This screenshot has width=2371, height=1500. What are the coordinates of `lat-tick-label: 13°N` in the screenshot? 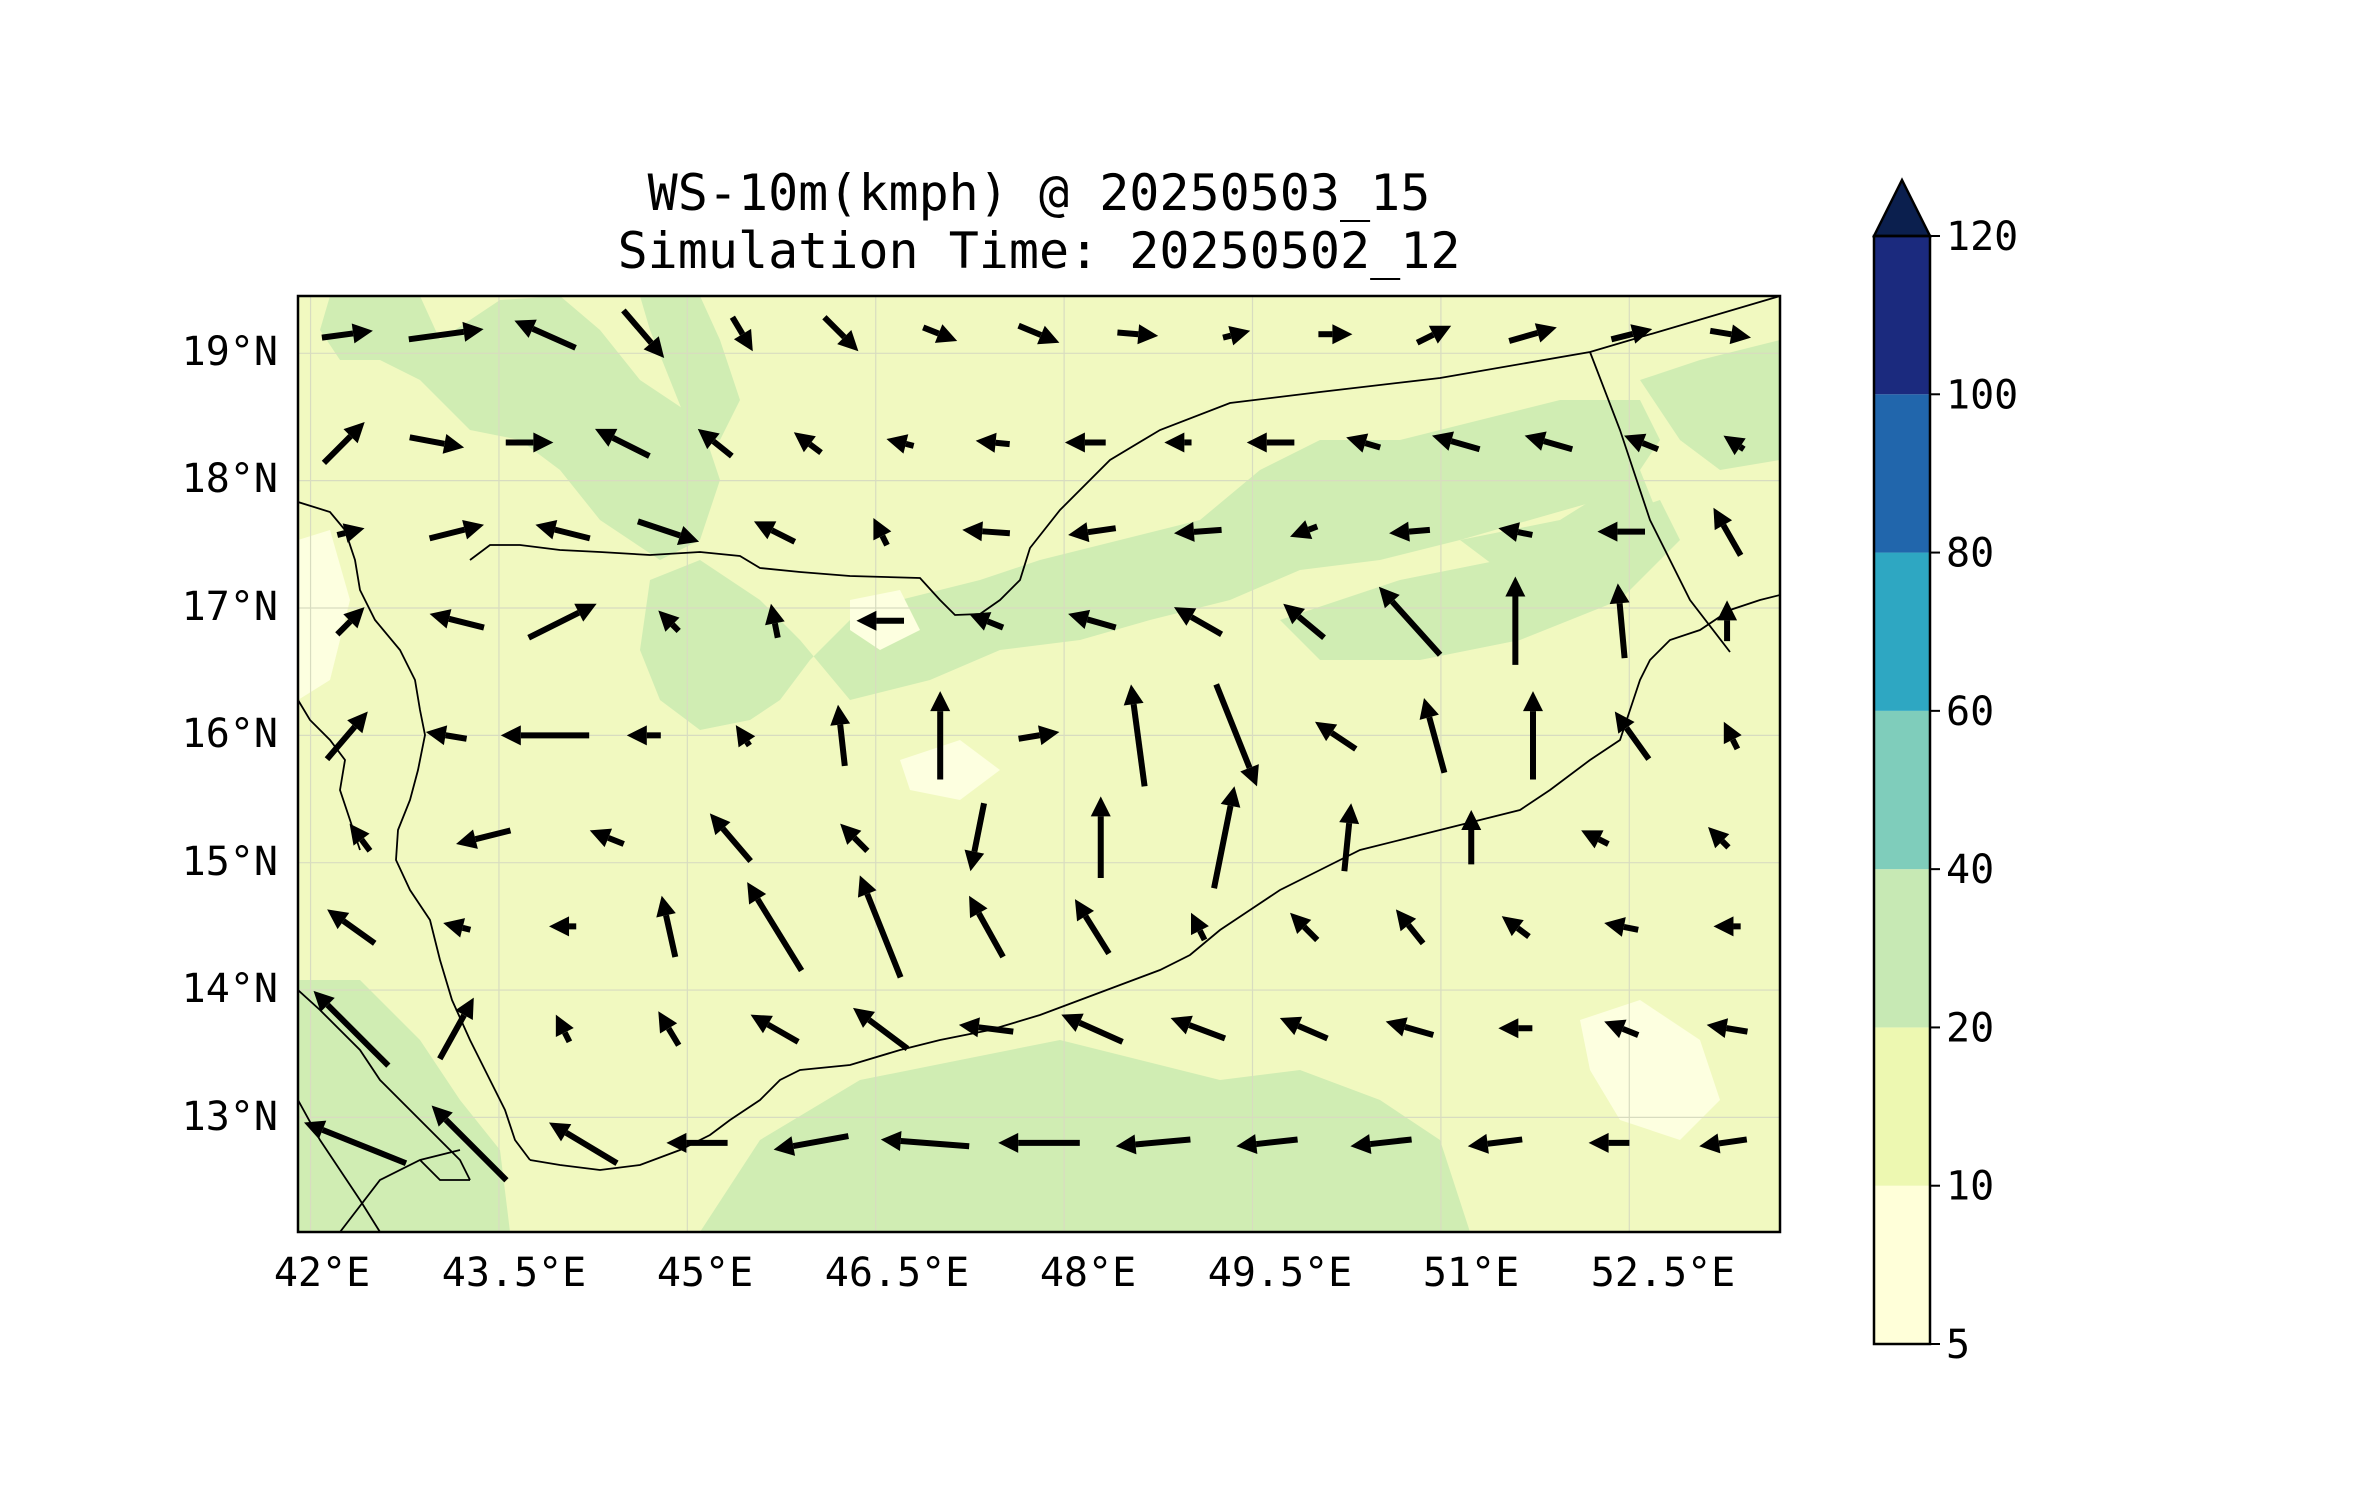 It's located at (230, 1117).